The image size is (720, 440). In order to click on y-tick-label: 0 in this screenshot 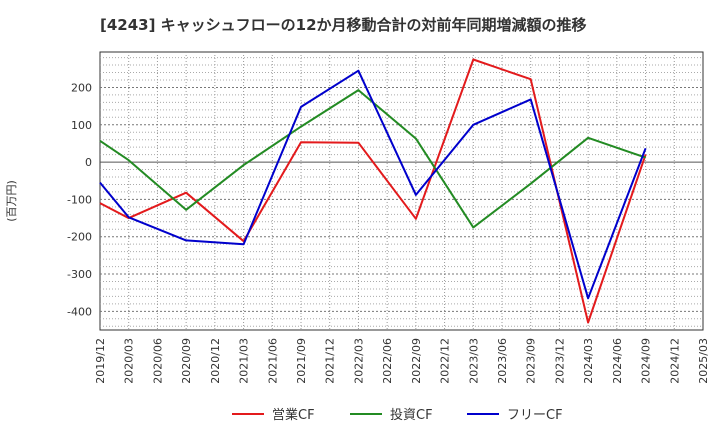, I will do `click(88, 162)`.